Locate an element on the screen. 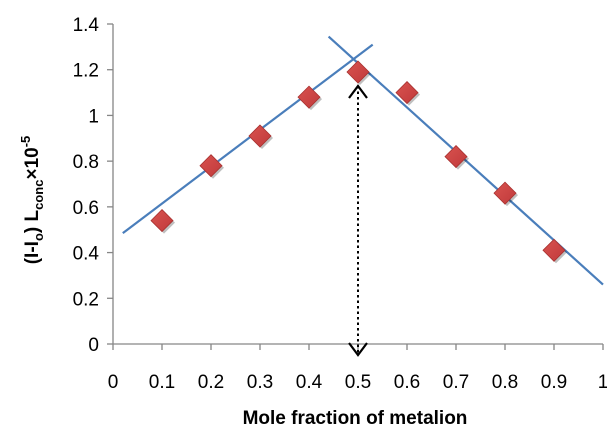 This screenshot has width=607, height=432. y-axis-title-sub1: o is located at coordinates (38, 237).